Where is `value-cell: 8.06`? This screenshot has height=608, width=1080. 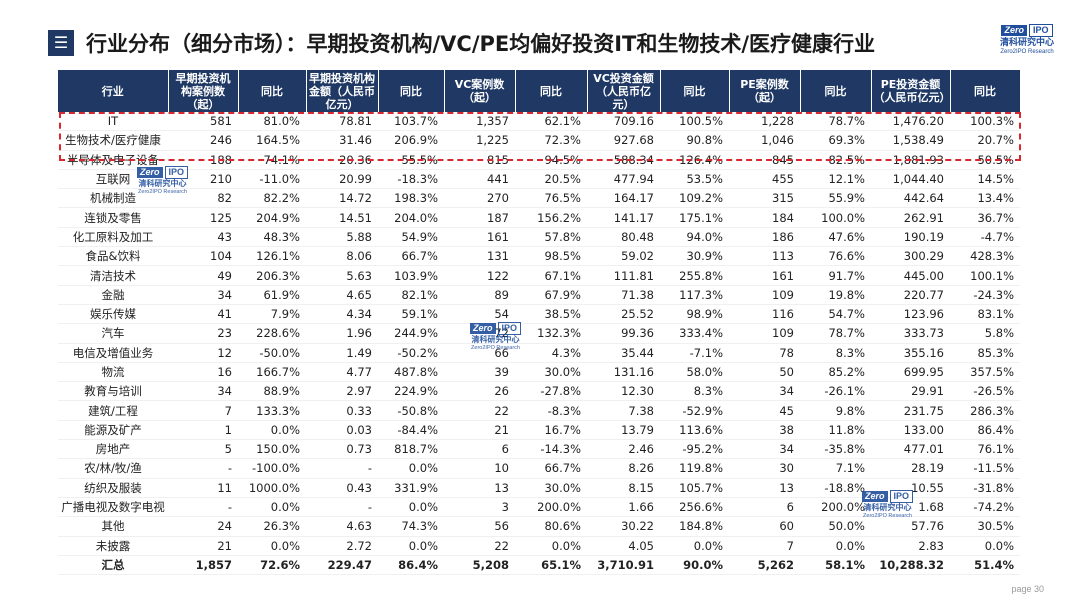
value-cell: 8.06 is located at coordinates (342, 256).